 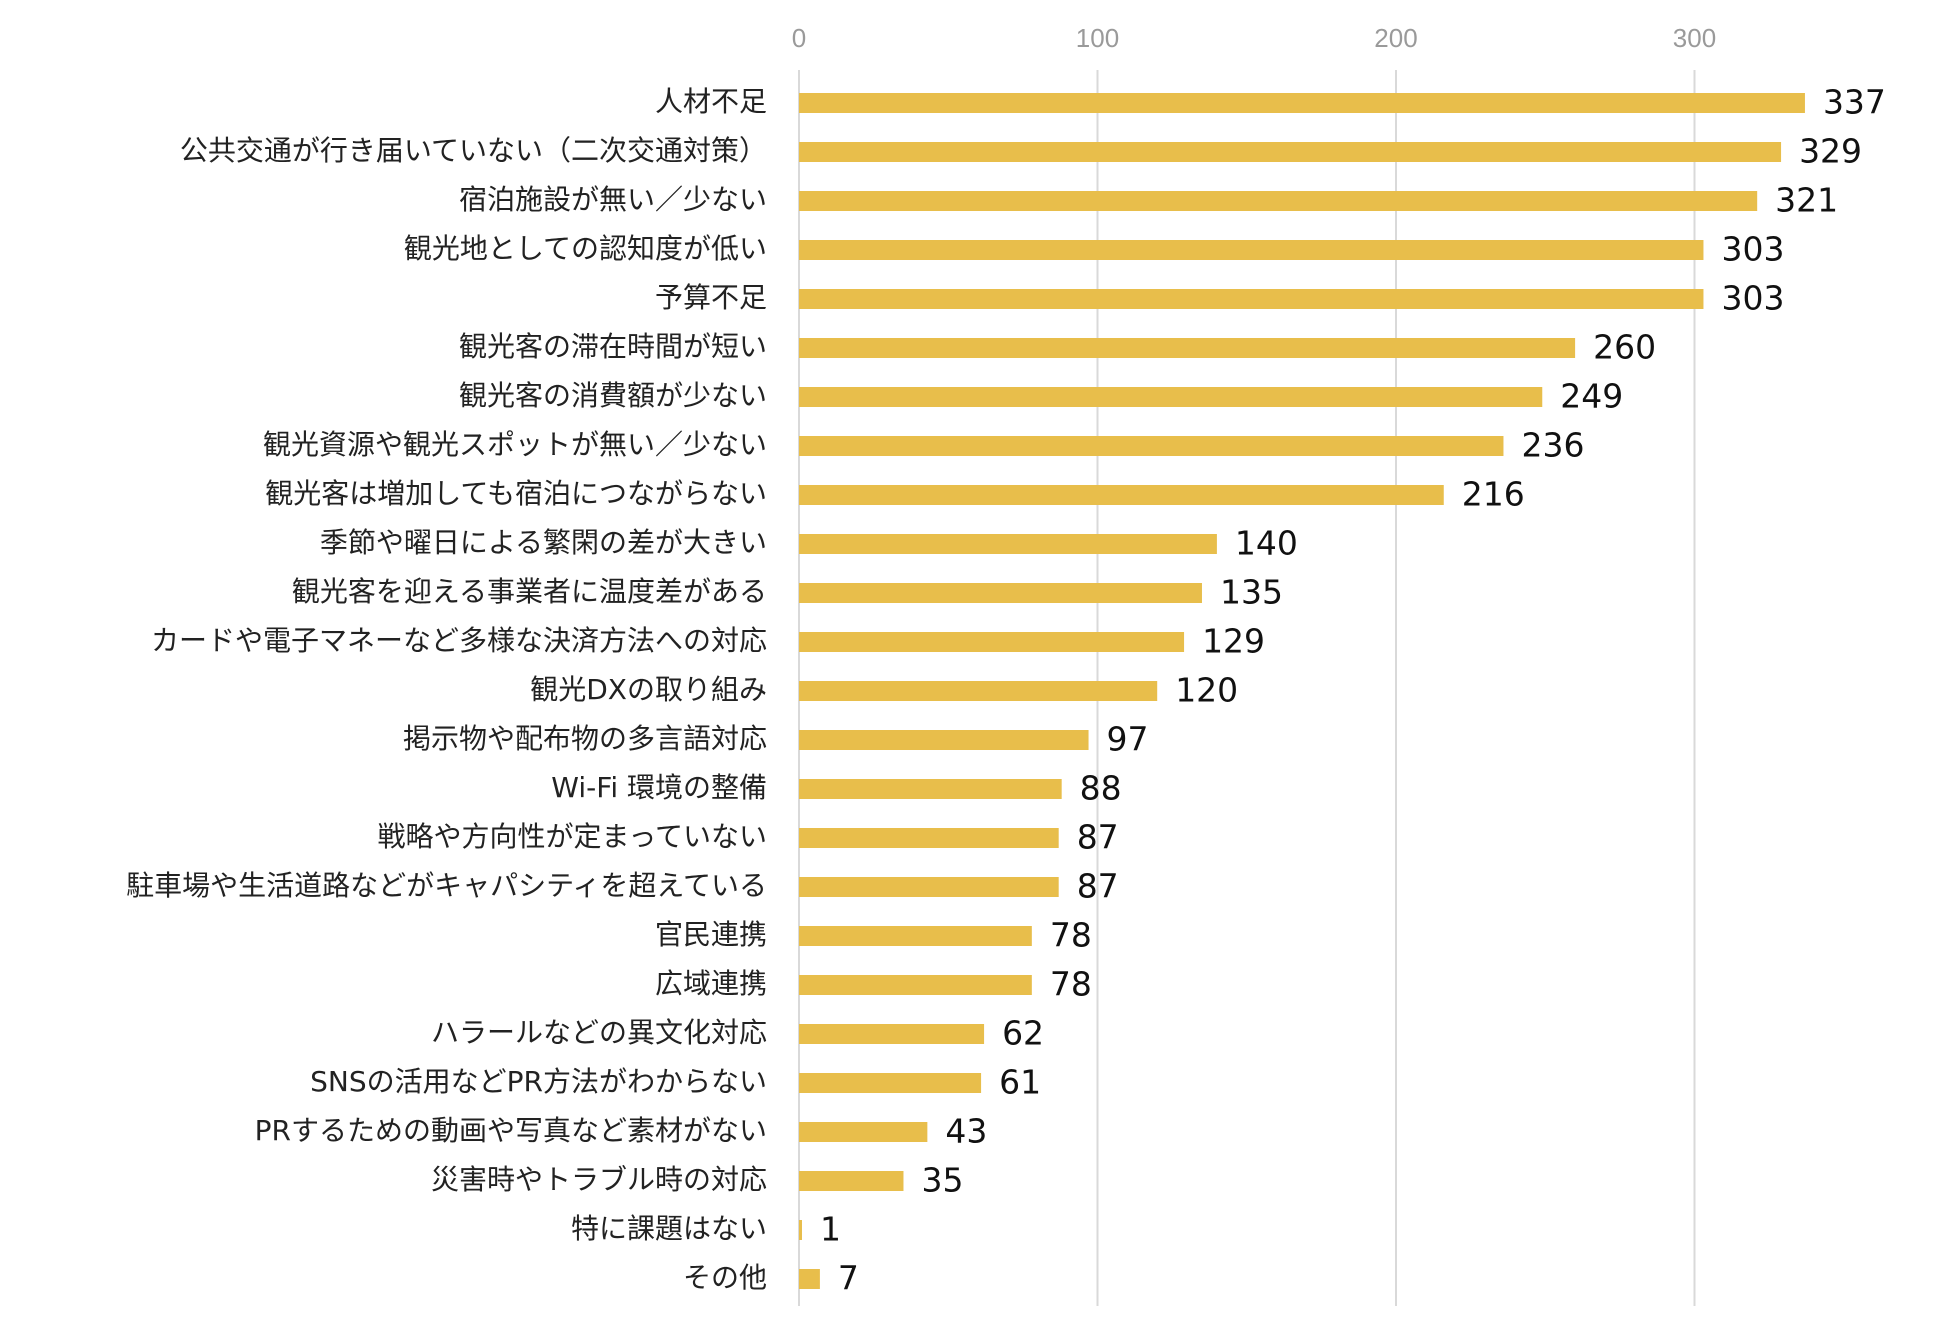 I want to click on category-label: 官民連携, so click(x=711, y=934).